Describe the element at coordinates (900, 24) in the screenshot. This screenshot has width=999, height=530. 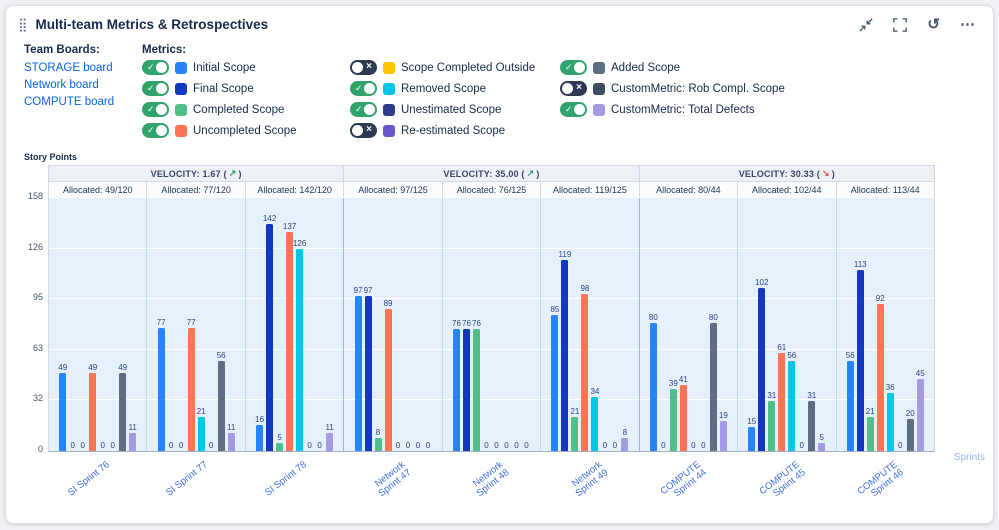
I see `fullscreen-icon` at that location.